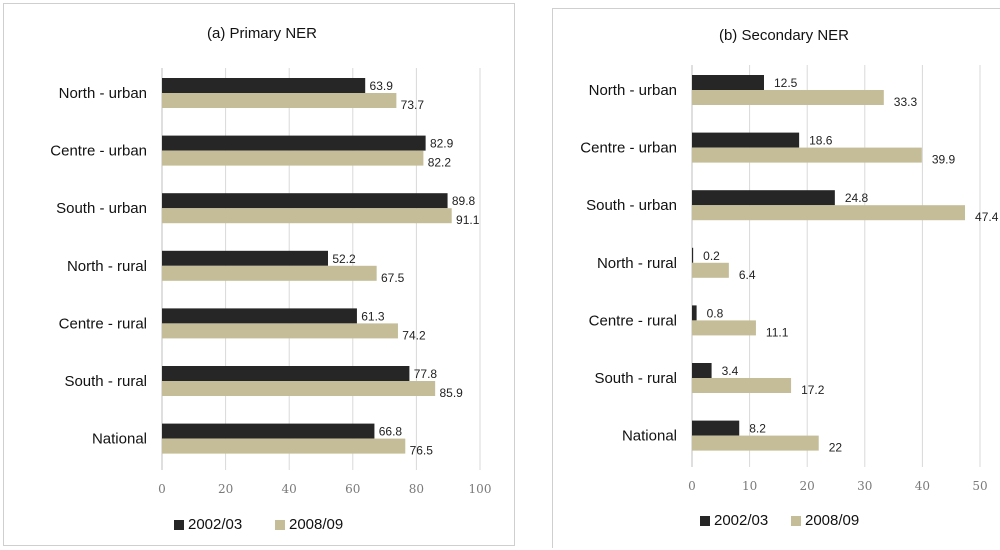 The height and width of the screenshot is (550, 1000). I want to click on data-label: 61.3, so click(373, 316).